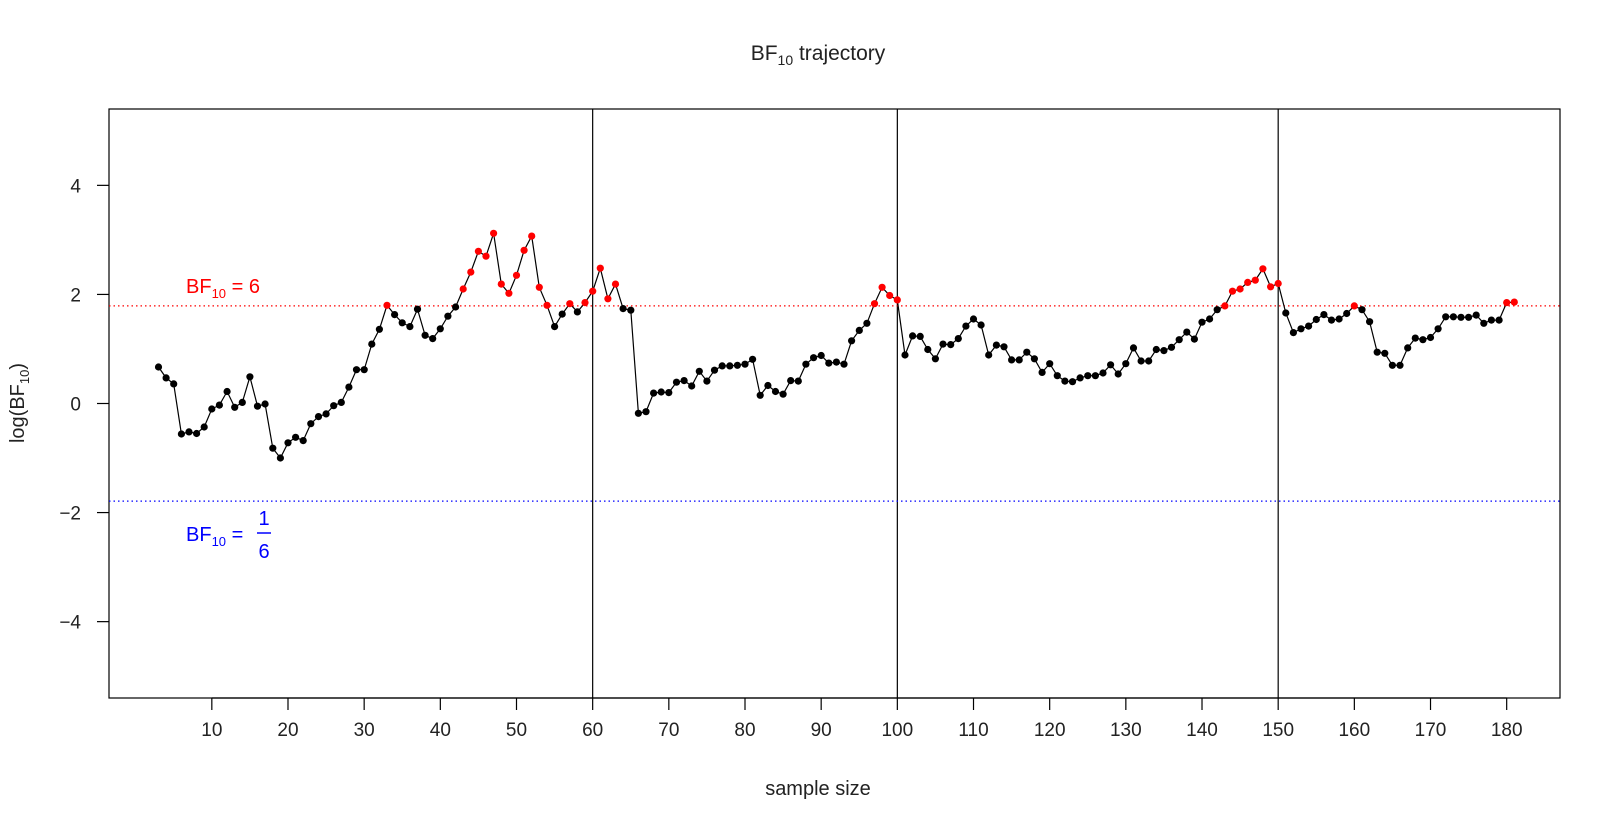 This screenshot has height=825, width=1600. Describe the element at coordinates (19, 403) in the screenshot. I see `y-axis-label: log(BF10)` at that location.